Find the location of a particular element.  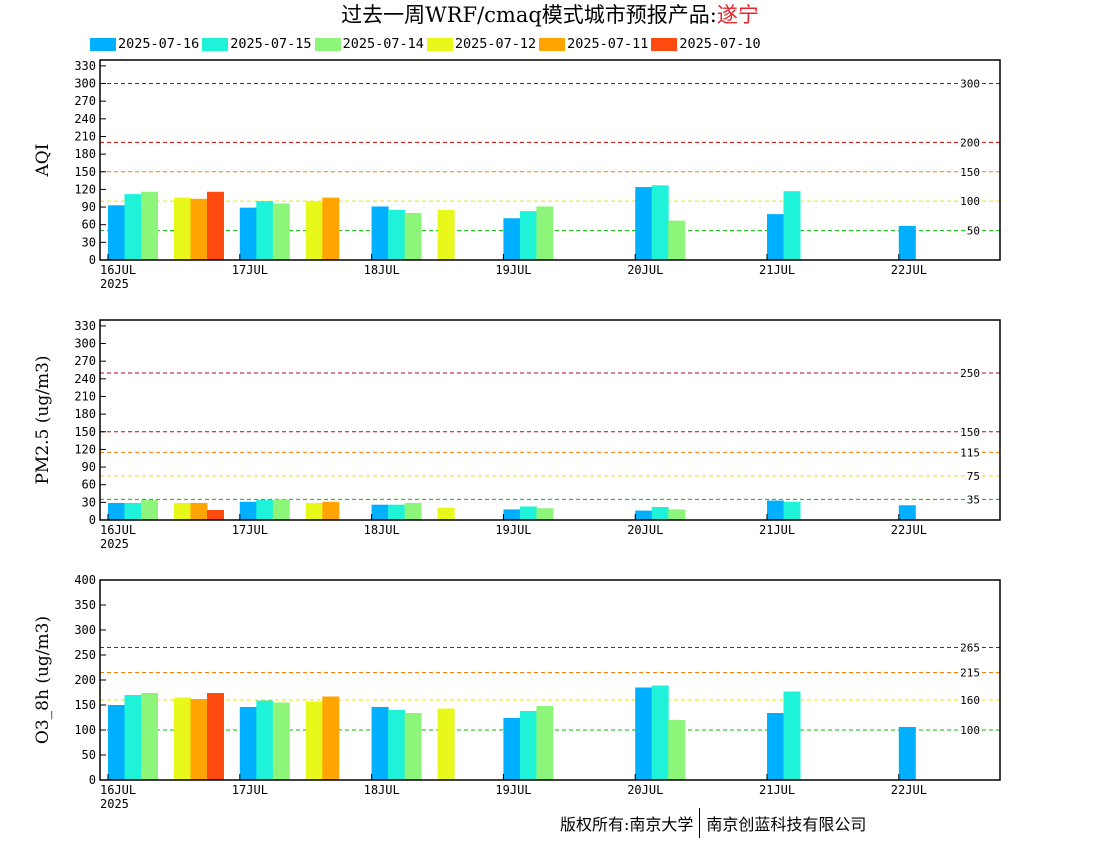

legend-item: 2025-07-16 is located at coordinates (144, 44).